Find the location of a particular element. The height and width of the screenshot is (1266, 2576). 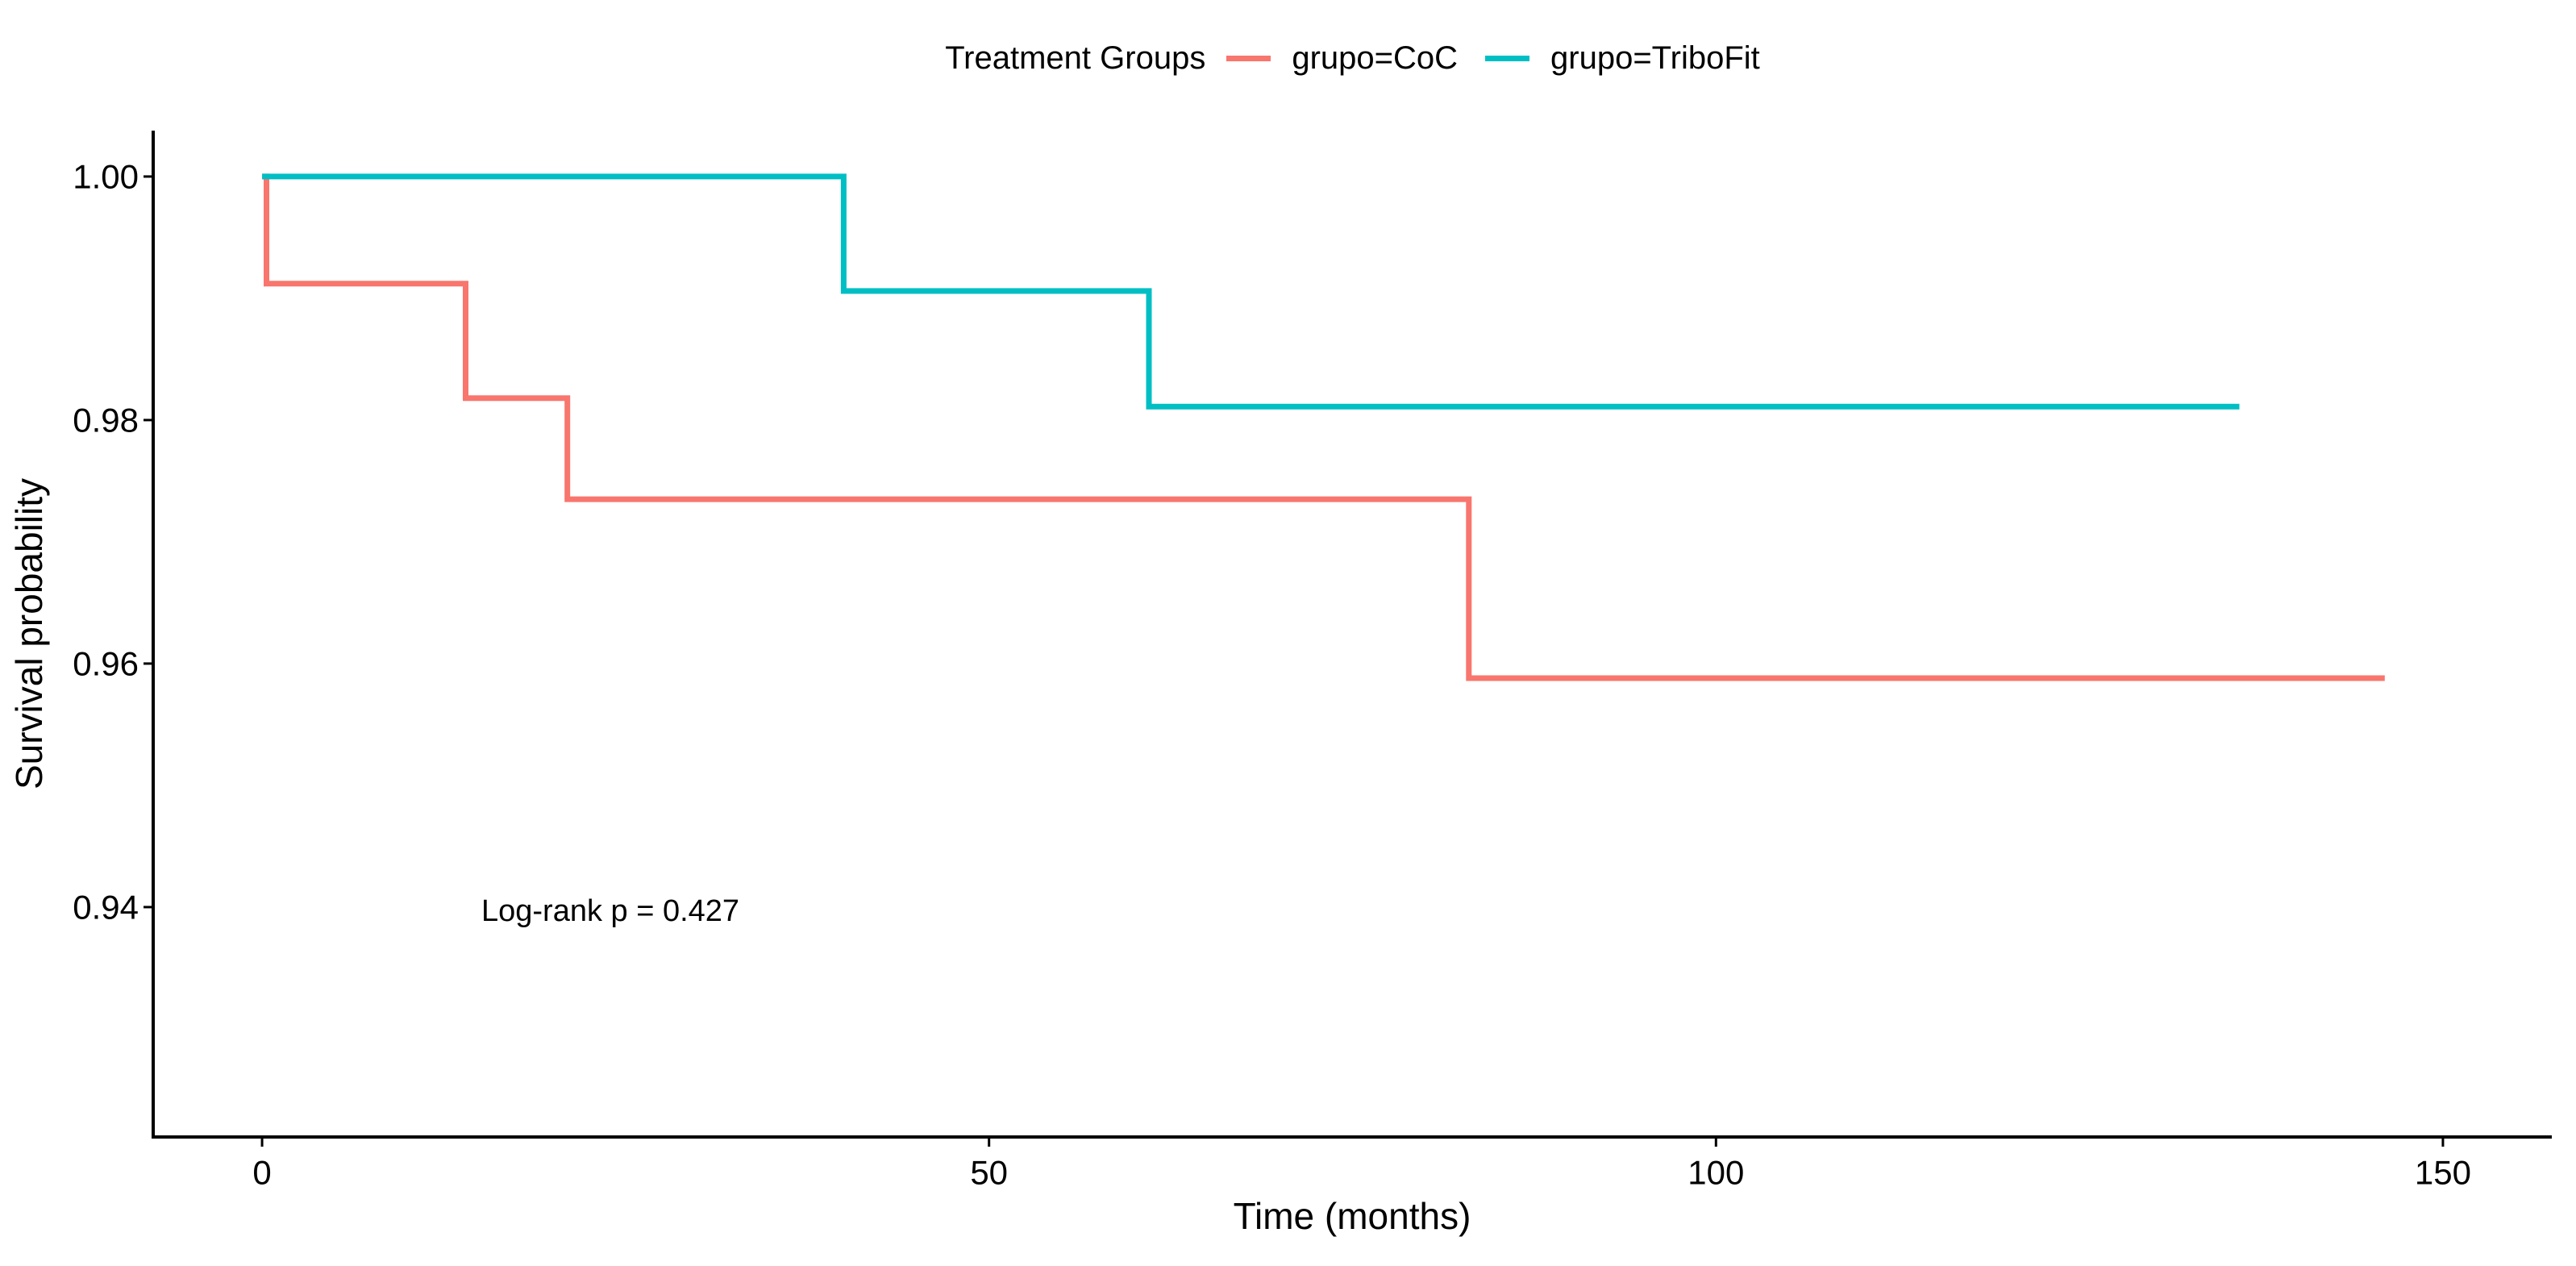

x-tick-label: 100 is located at coordinates (1716, 1172).